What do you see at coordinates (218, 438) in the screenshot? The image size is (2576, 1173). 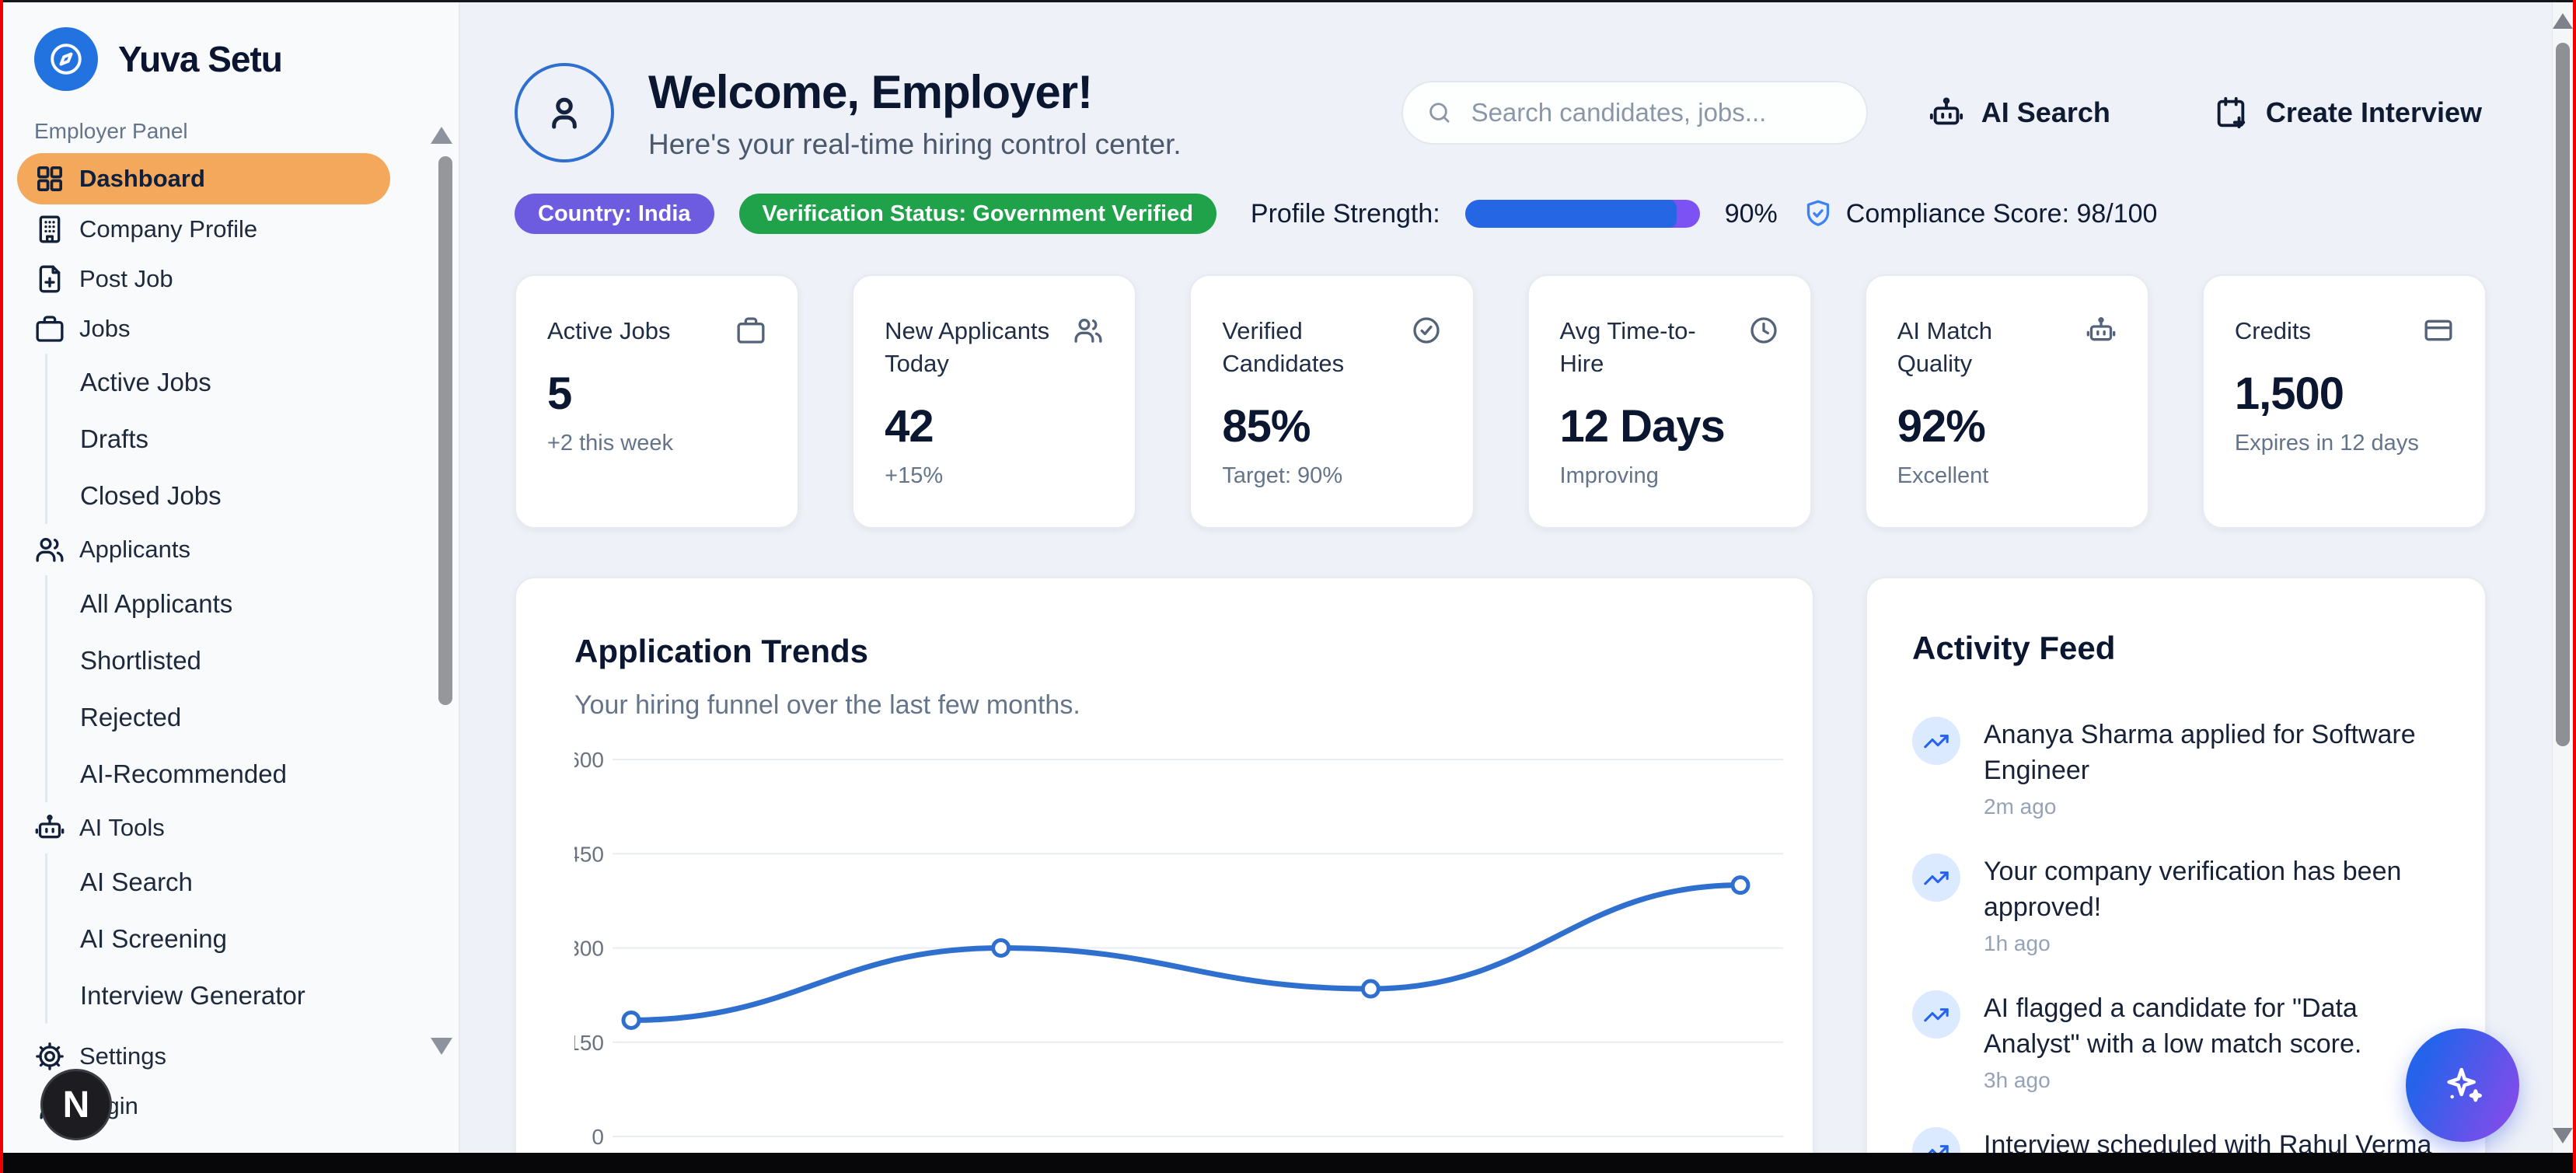 I see `sidebar-item-drafts: Drafts` at bounding box center [218, 438].